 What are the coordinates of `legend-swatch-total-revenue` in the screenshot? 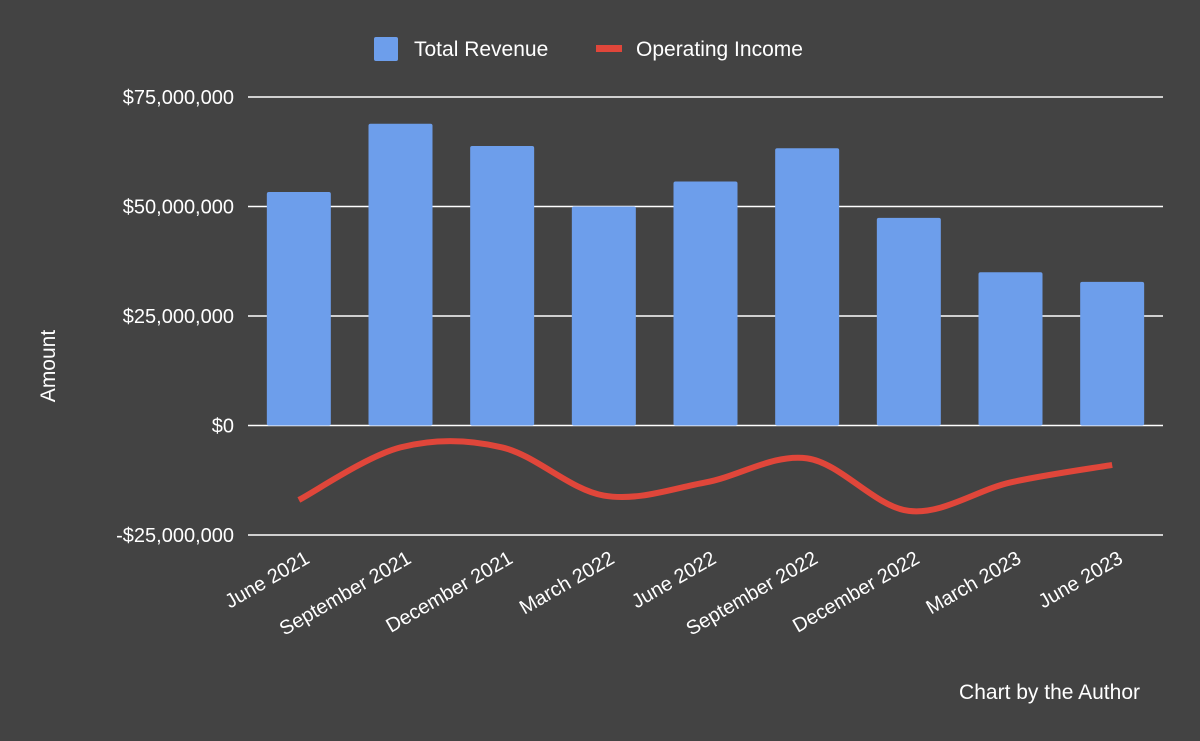 It's located at (386, 49).